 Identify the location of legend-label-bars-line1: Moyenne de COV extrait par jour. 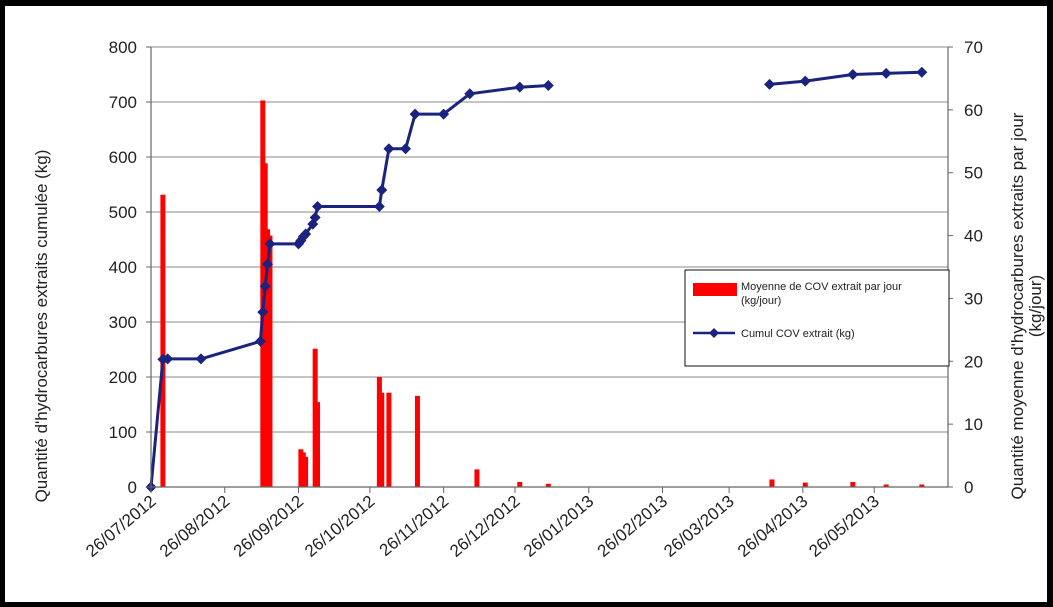
(821, 287).